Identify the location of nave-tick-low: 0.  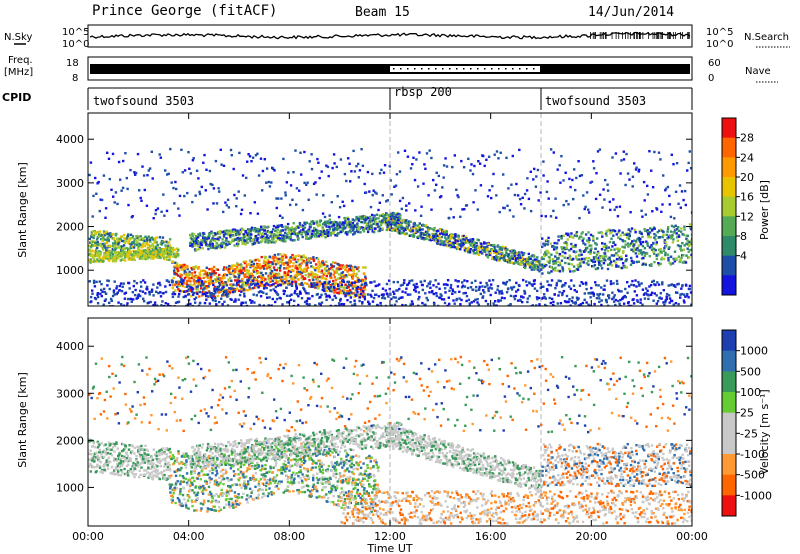
(711, 78).